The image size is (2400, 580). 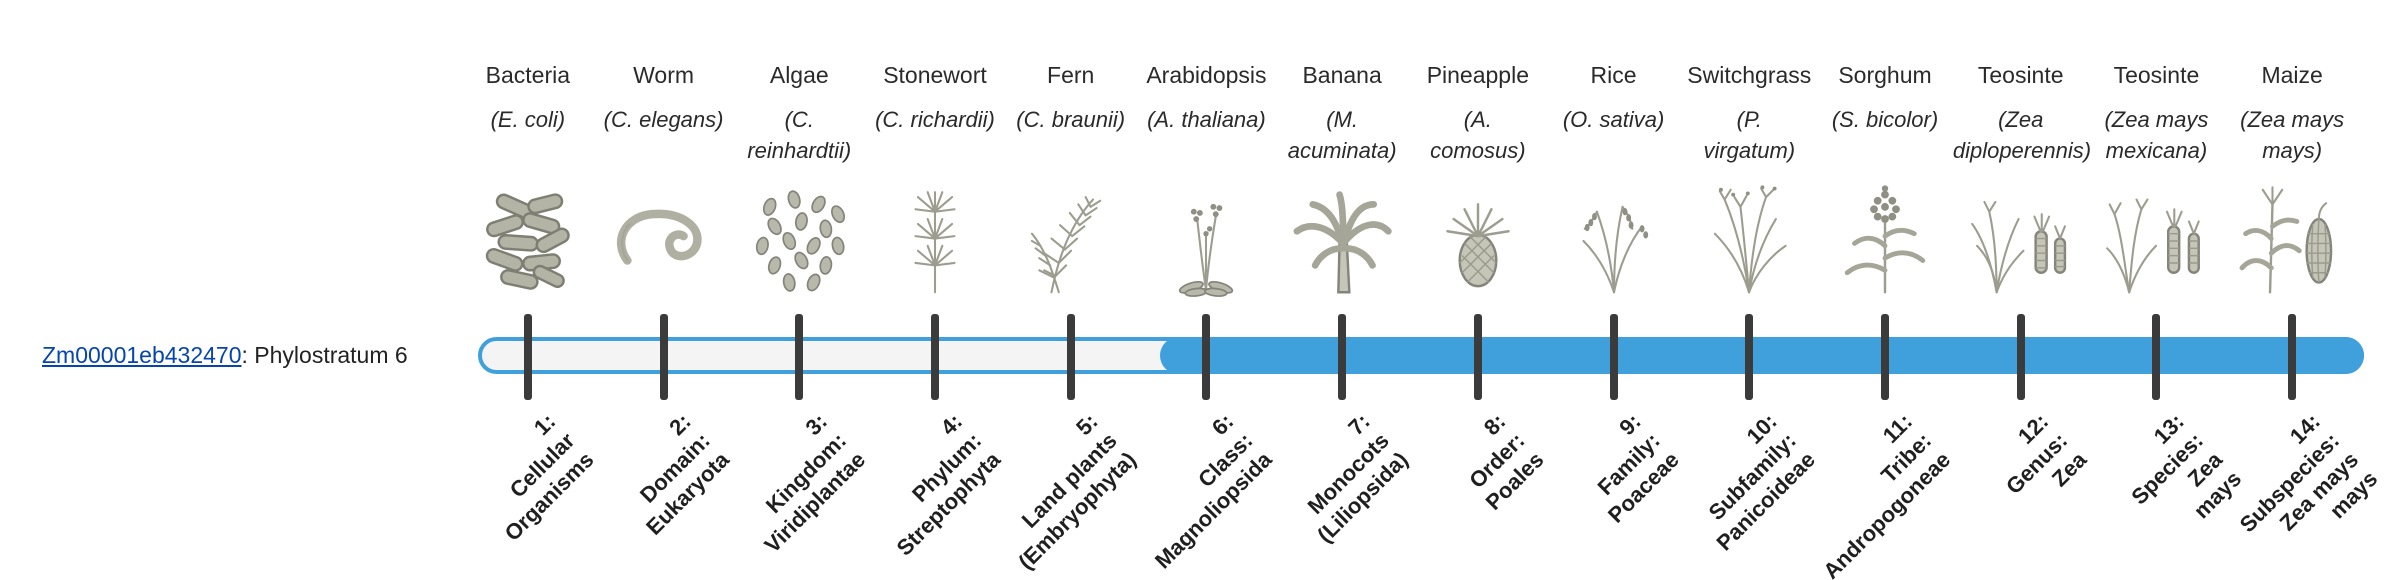 I want to click on organism-common-name: Arabidopsis, so click(x=1206, y=75).